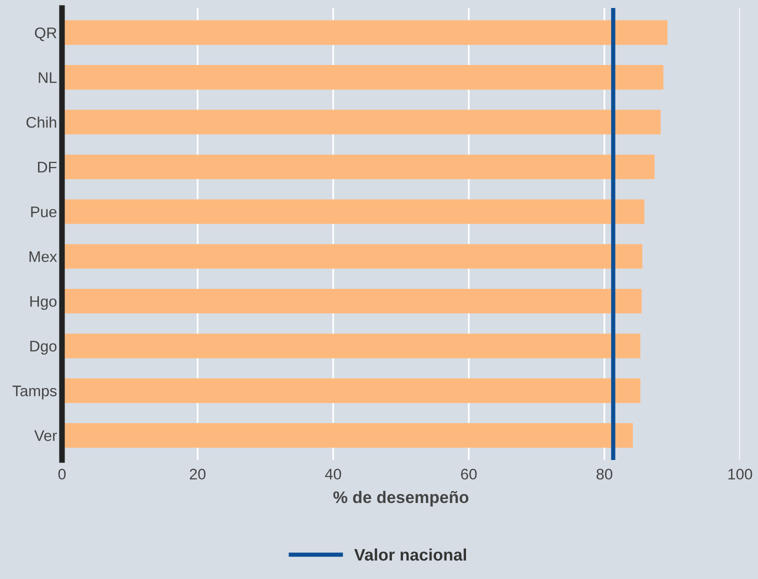 Image resolution: width=758 pixels, height=579 pixels. Describe the element at coordinates (47, 77) in the screenshot. I see `y-tick-label: NL` at that location.